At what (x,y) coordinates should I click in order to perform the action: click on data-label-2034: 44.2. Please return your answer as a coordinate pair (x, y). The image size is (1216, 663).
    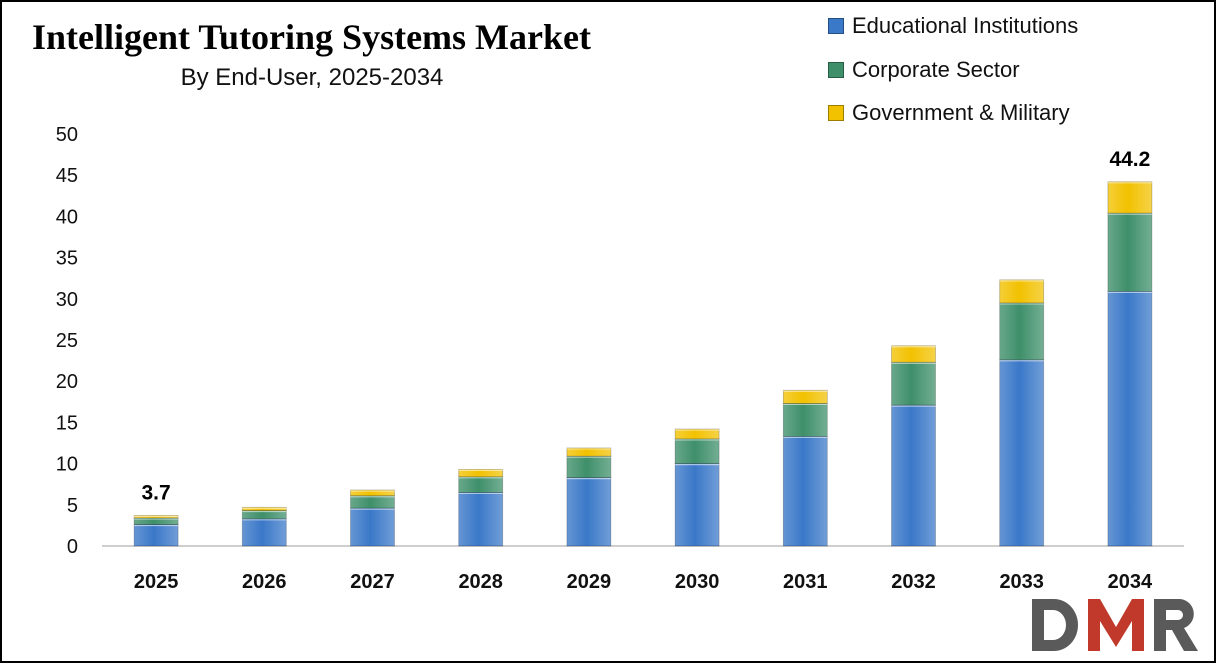
    Looking at the image, I should click on (1129, 159).